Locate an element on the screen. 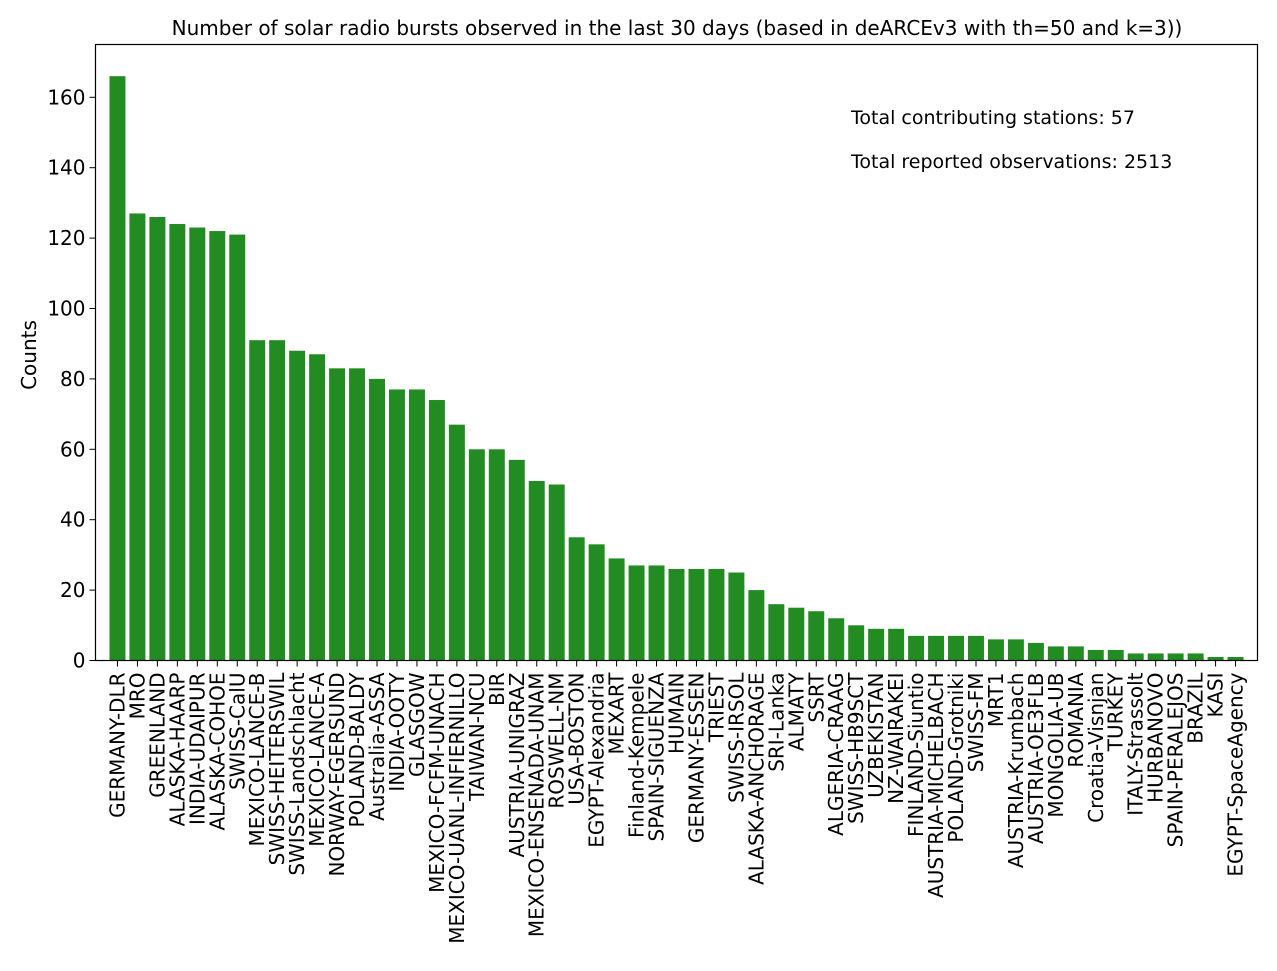  x-tick-label: EGYPT-SpaceAgency is located at coordinates (1236, 774).